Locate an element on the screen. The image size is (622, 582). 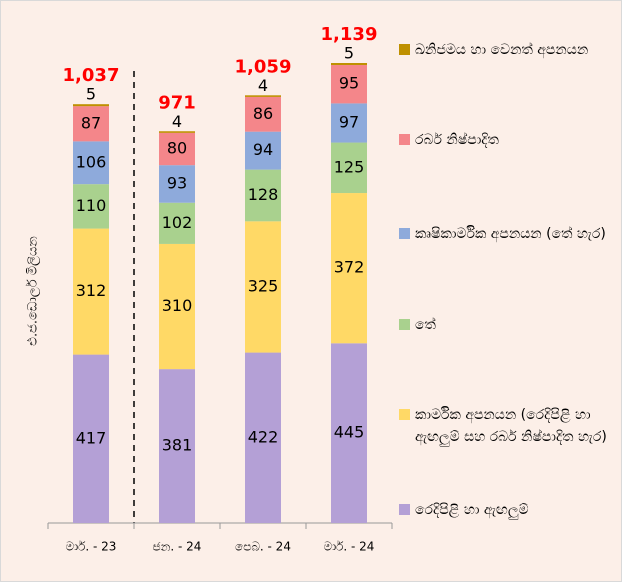
x-tick-label: පෙබ. - 24 is located at coordinates (263, 547).